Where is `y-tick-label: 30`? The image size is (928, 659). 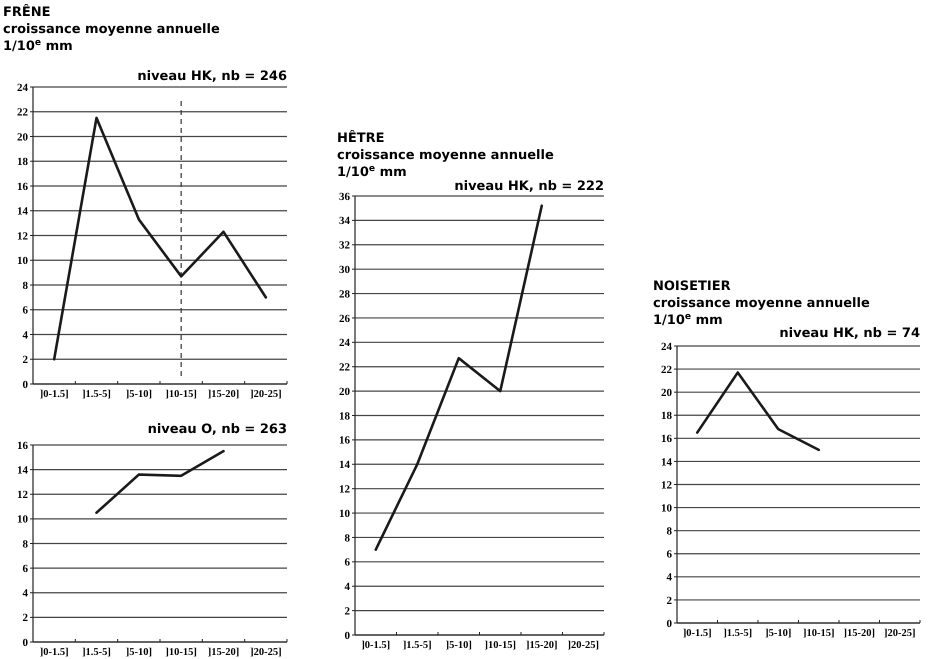
y-tick-label: 30 is located at coordinates (344, 270).